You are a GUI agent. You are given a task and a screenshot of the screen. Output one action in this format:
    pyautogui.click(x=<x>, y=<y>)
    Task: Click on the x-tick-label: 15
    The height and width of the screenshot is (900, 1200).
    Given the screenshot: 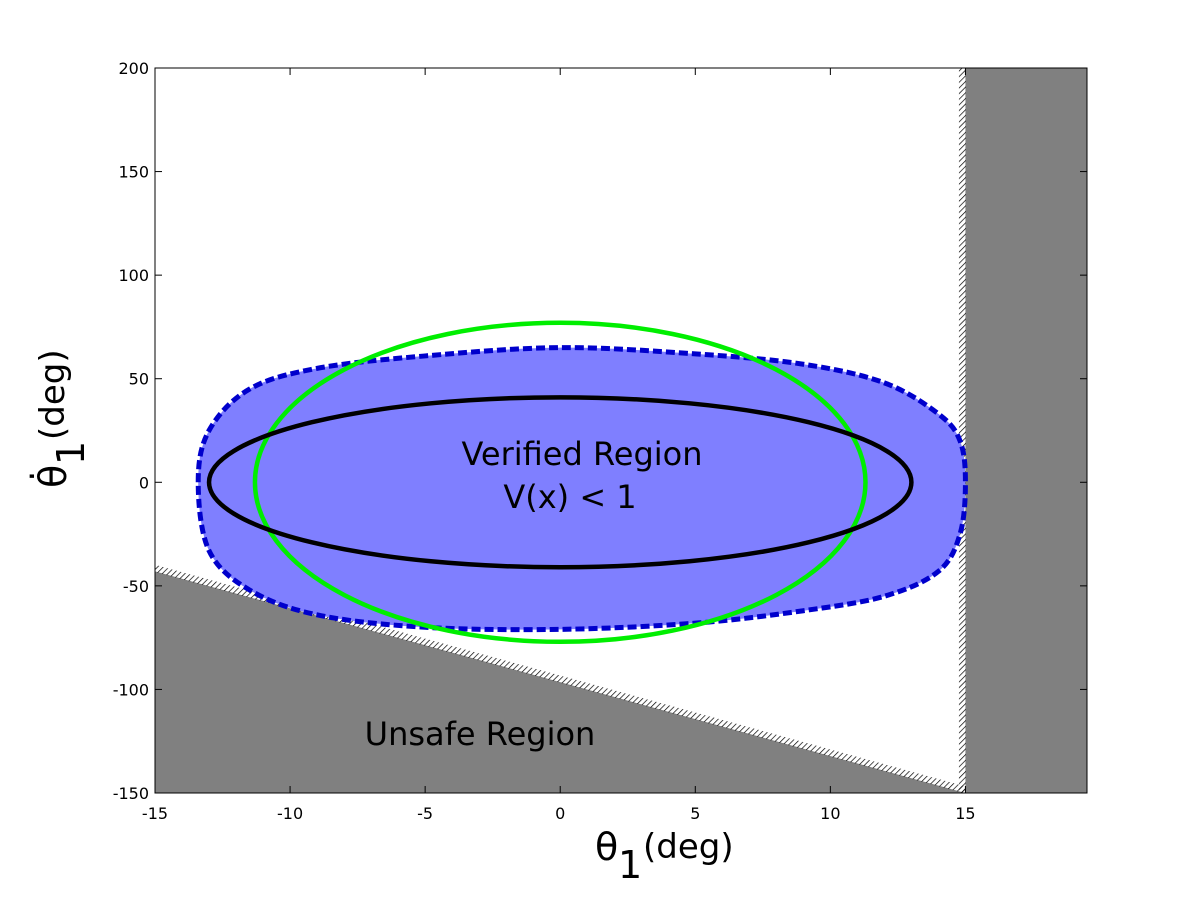 What is the action you would take?
    pyautogui.click(x=965, y=813)
    